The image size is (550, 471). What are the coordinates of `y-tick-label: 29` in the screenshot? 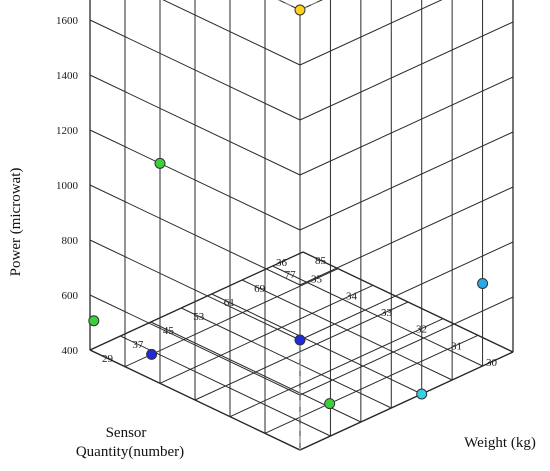 It's located at (108, 359).